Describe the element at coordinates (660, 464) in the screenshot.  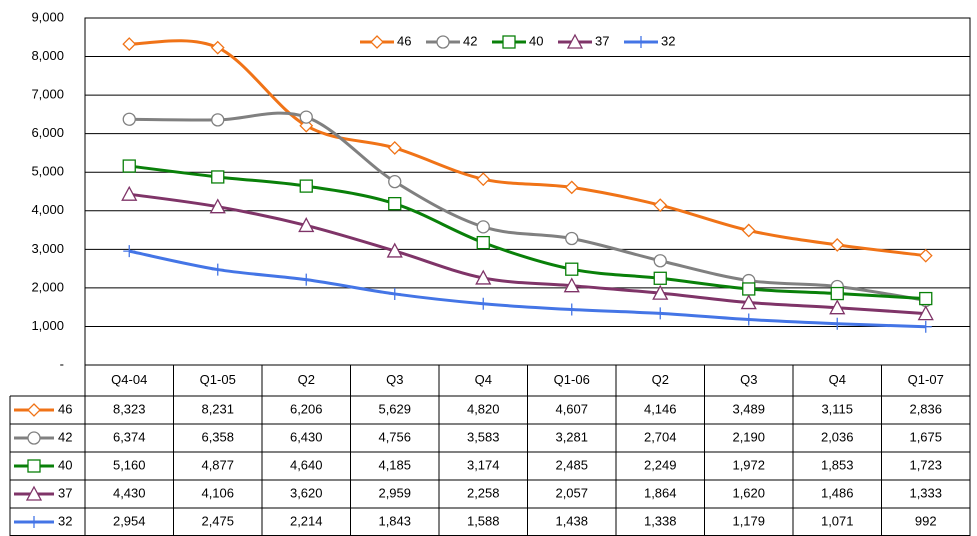
I see `table-cell: 2,249` at that location.